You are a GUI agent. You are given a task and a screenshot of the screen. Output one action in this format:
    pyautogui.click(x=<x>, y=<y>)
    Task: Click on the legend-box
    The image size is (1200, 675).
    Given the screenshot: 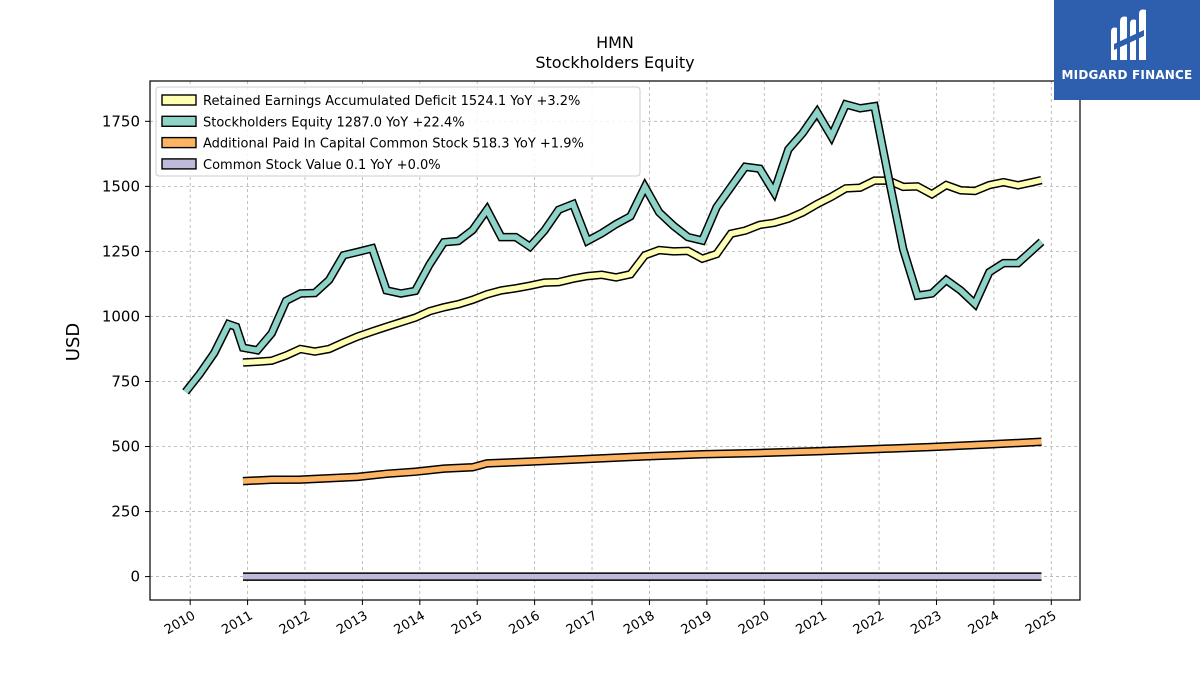 What is the action you would take?
    pyautogui.click(x=398, y=131)
    